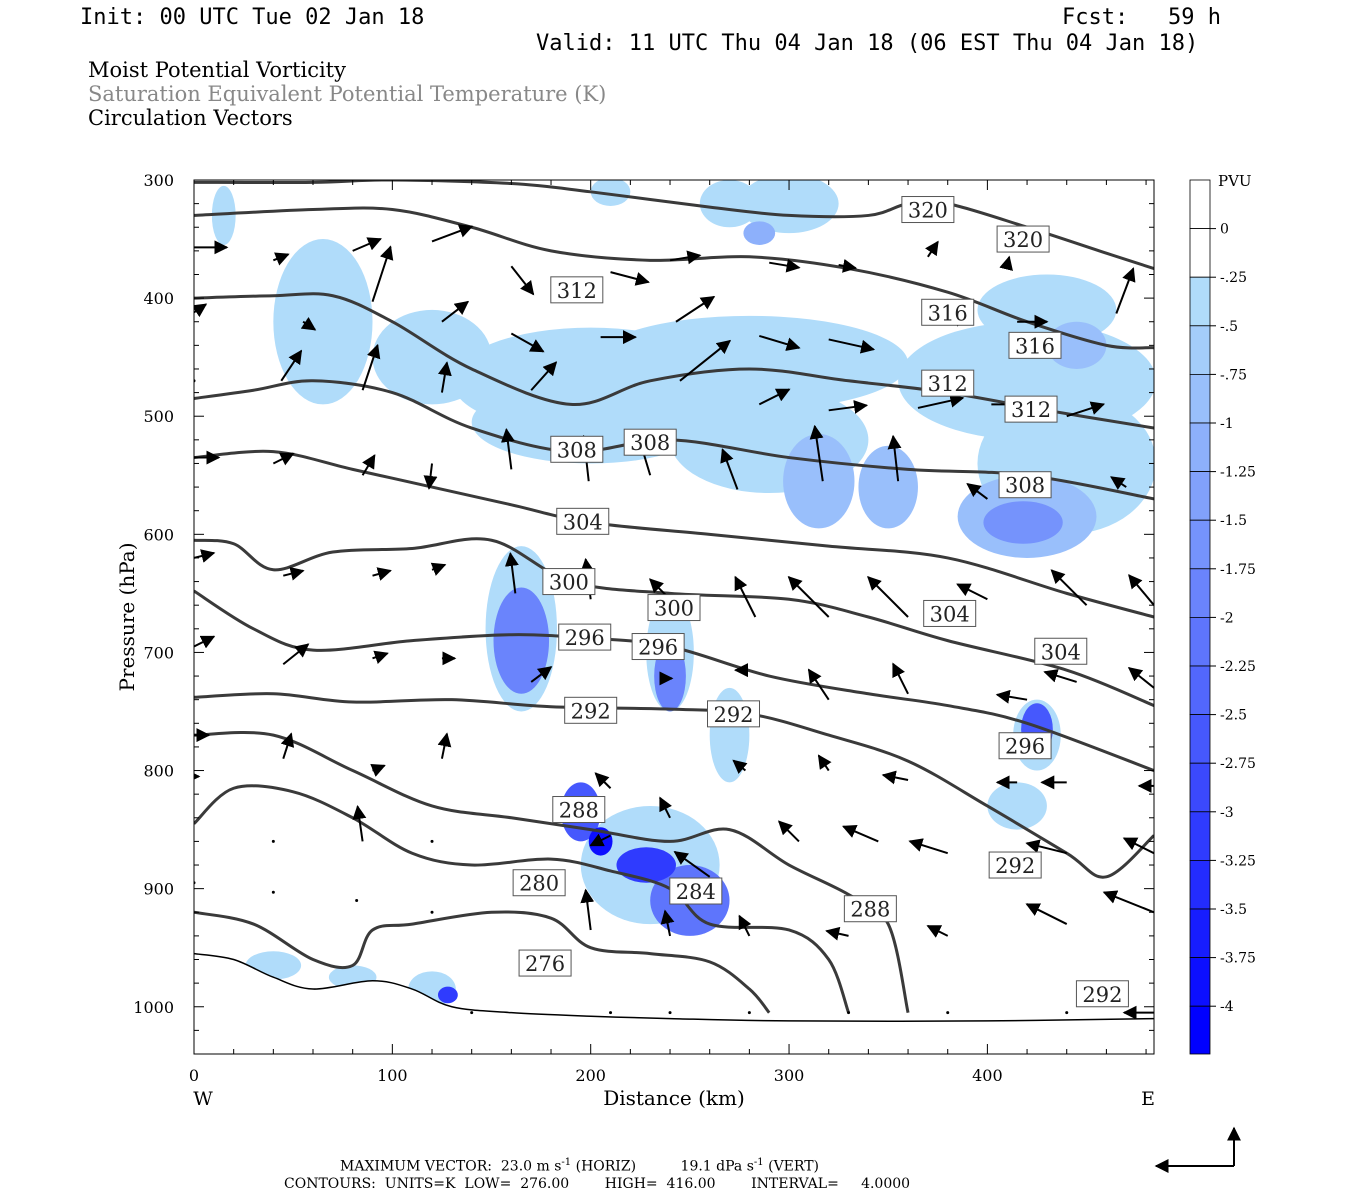 This screenshot has width=1350, height=1200. What do you see at coordinates (158, 416) in the screenshot?
I see `y-tick-label: 500` at bounding box center [158, 416].